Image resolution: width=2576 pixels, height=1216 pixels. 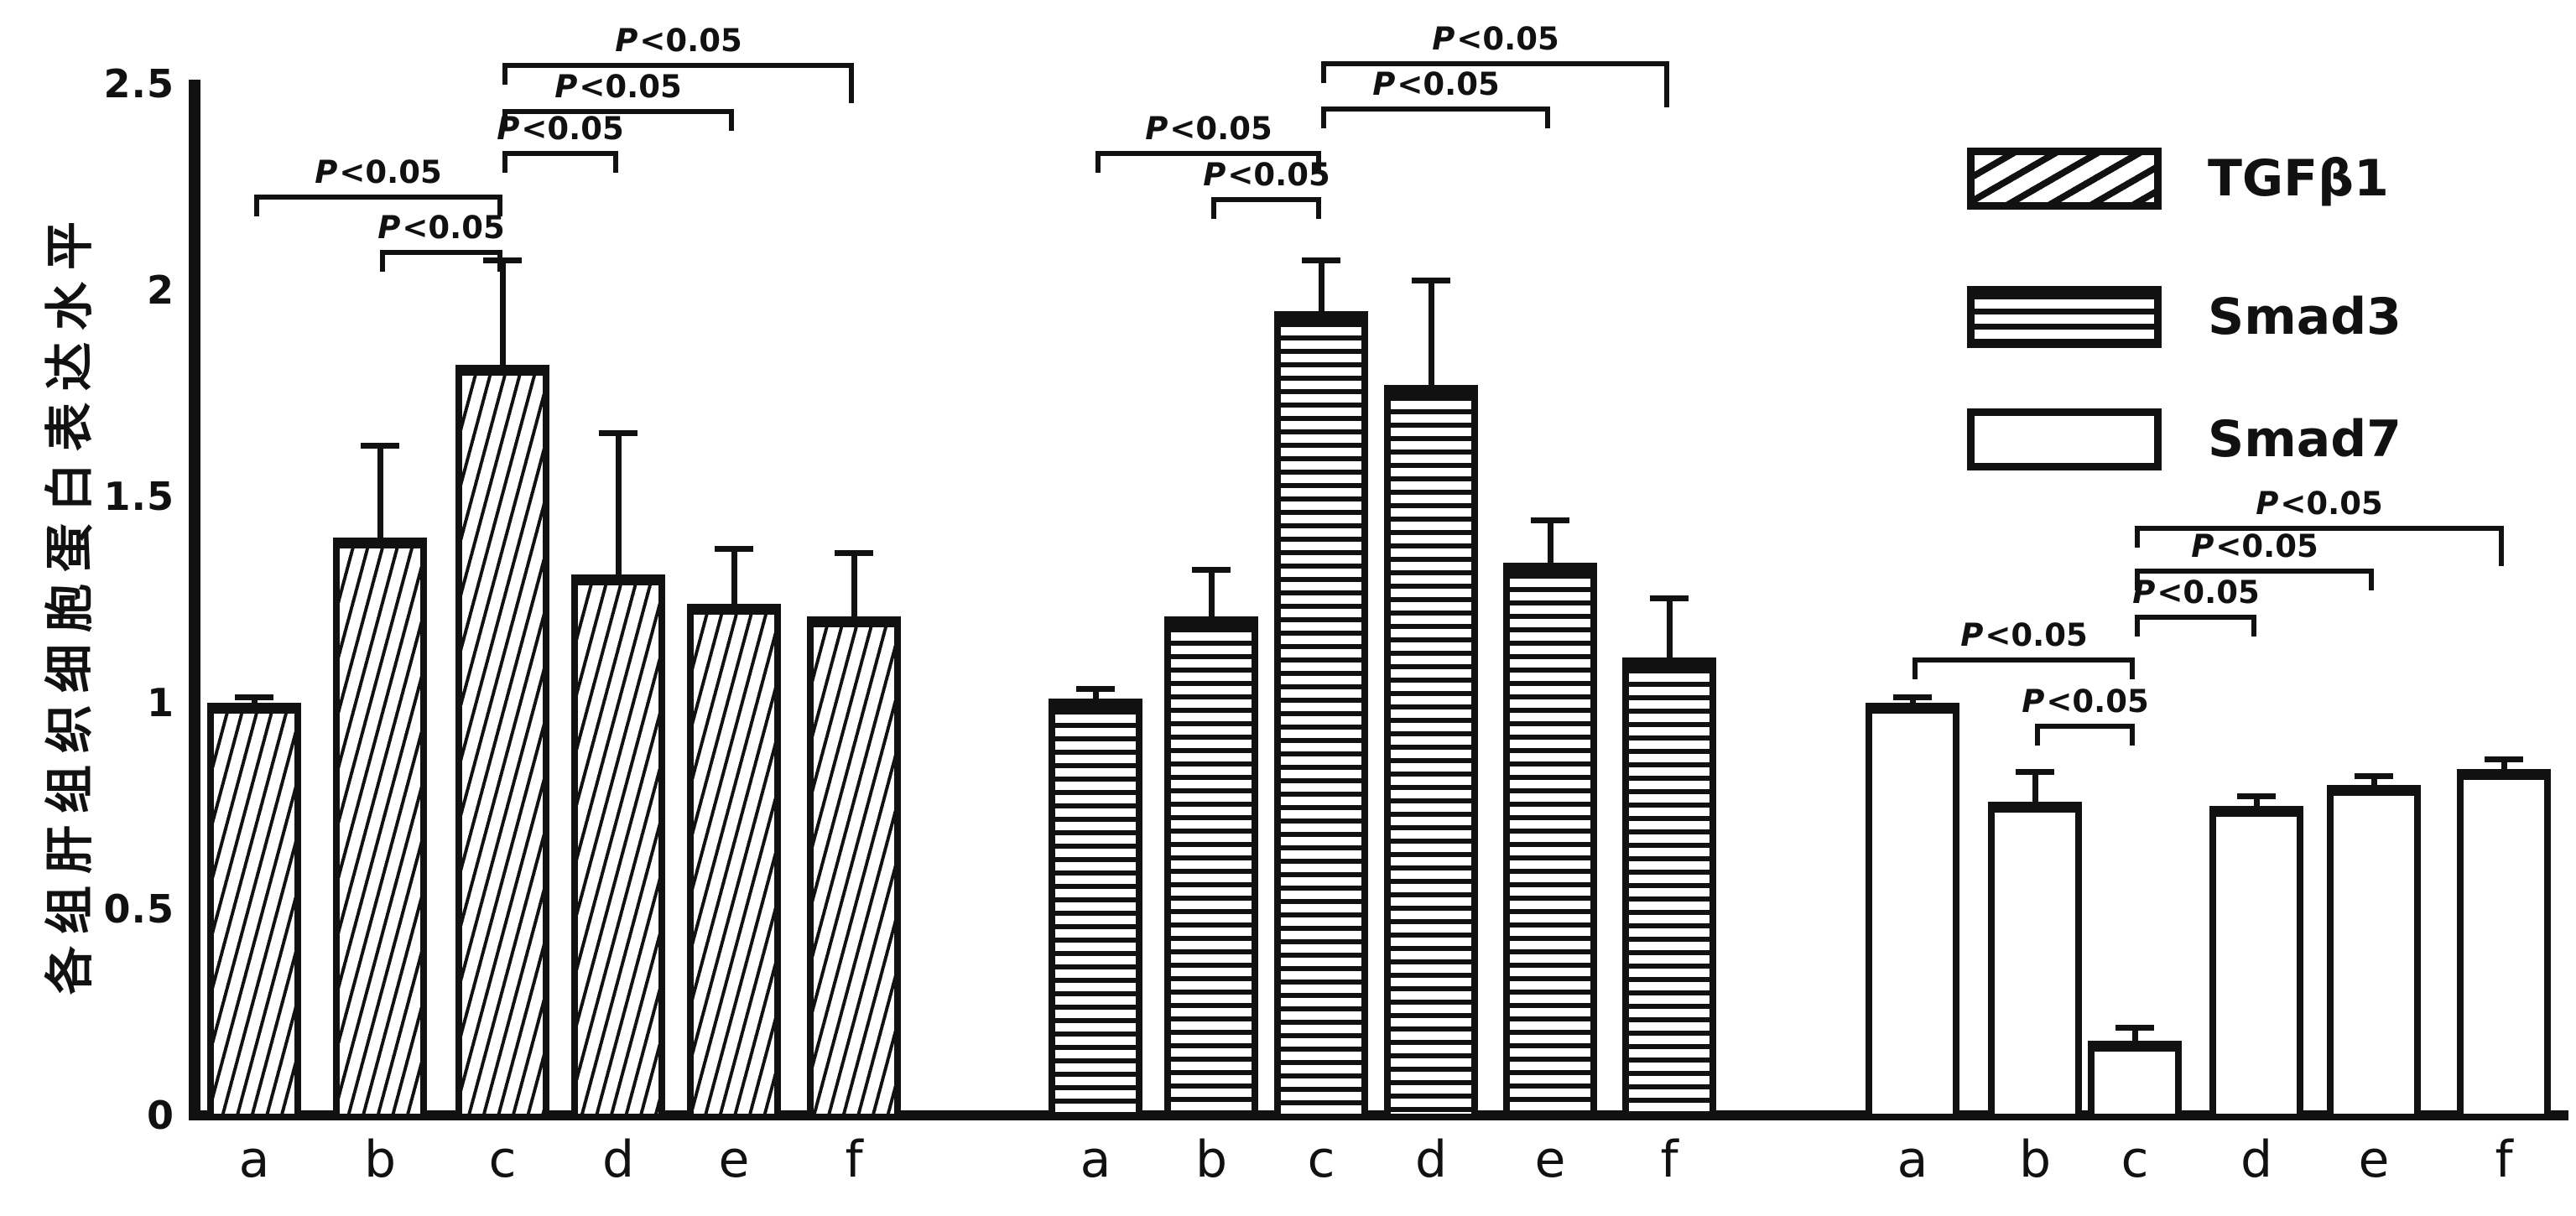 What do you see at coordinates (1669, 598) in the screenshot?
I see `error-cap-Smad3-f` at bounding box center [1669, 598].